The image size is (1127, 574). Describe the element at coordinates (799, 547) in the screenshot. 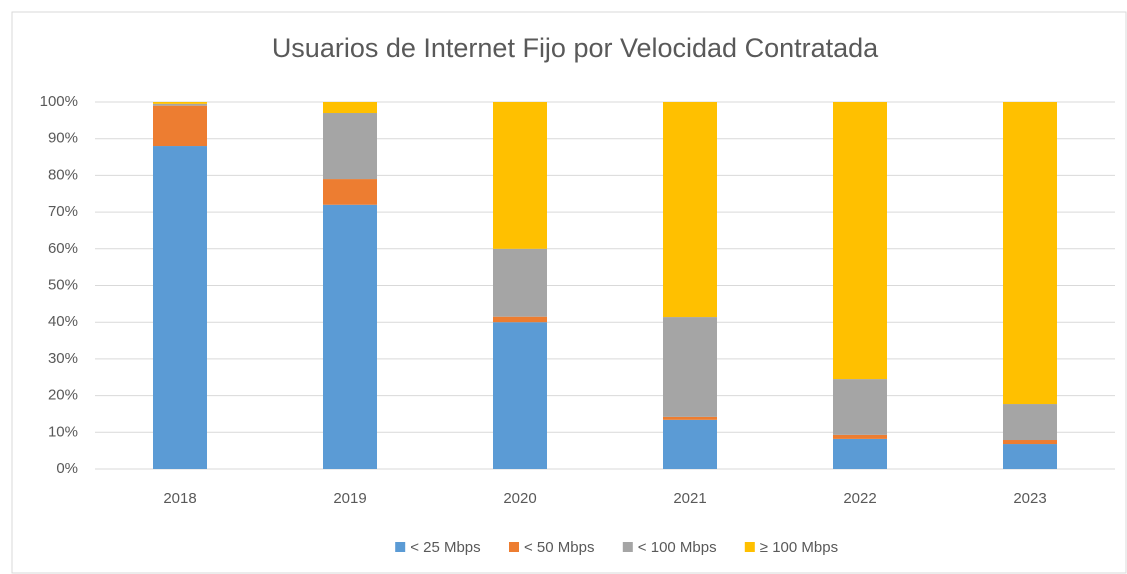

I see `legend-label: ≥ 100 Mbps` at that location.